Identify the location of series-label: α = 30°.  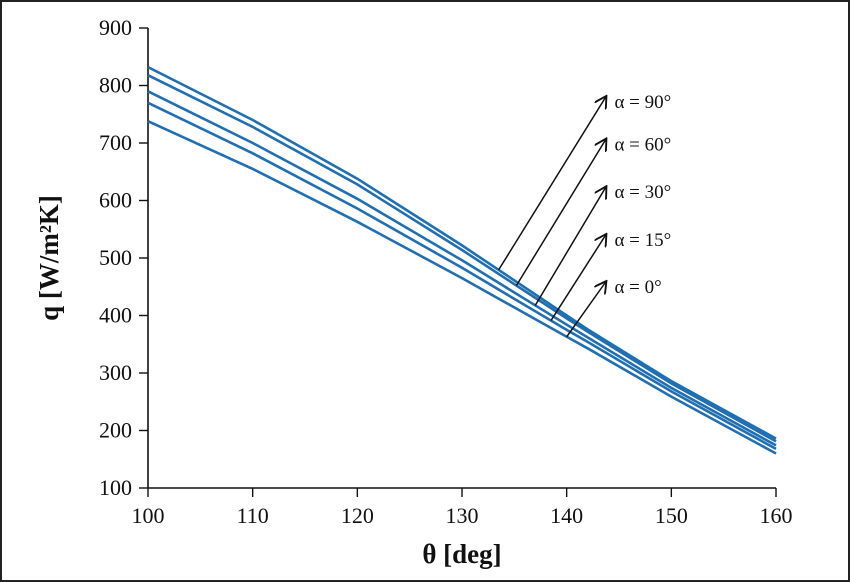
(642, 192).